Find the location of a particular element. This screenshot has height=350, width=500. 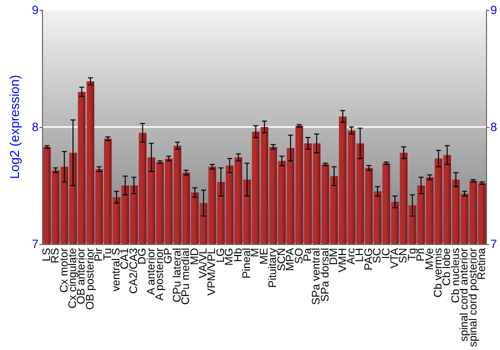

y-axis-title: Log2 (expression) is located at coordinates (14, 127).